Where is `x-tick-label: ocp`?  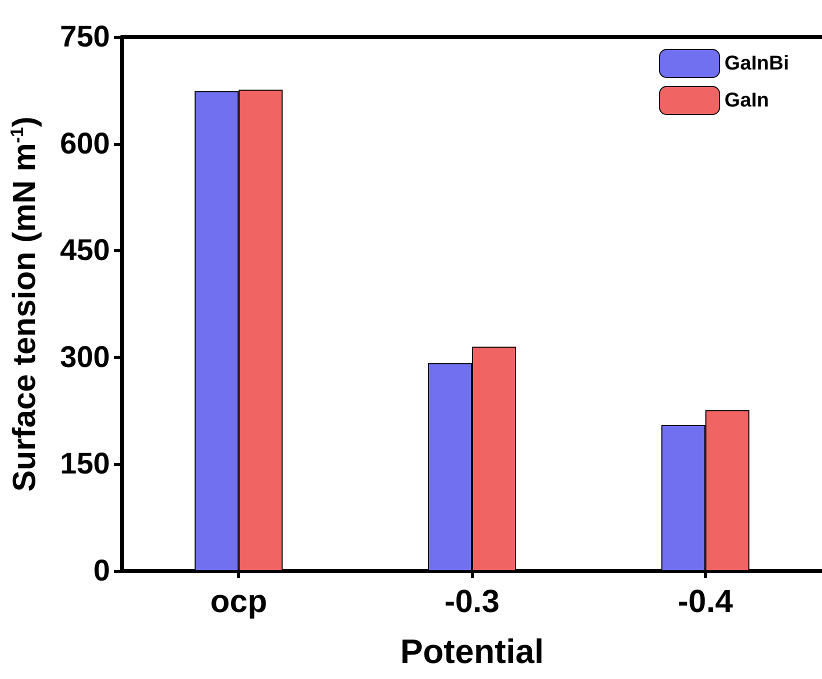 x-tick-label: ocp is located at coordinates (239, 601).